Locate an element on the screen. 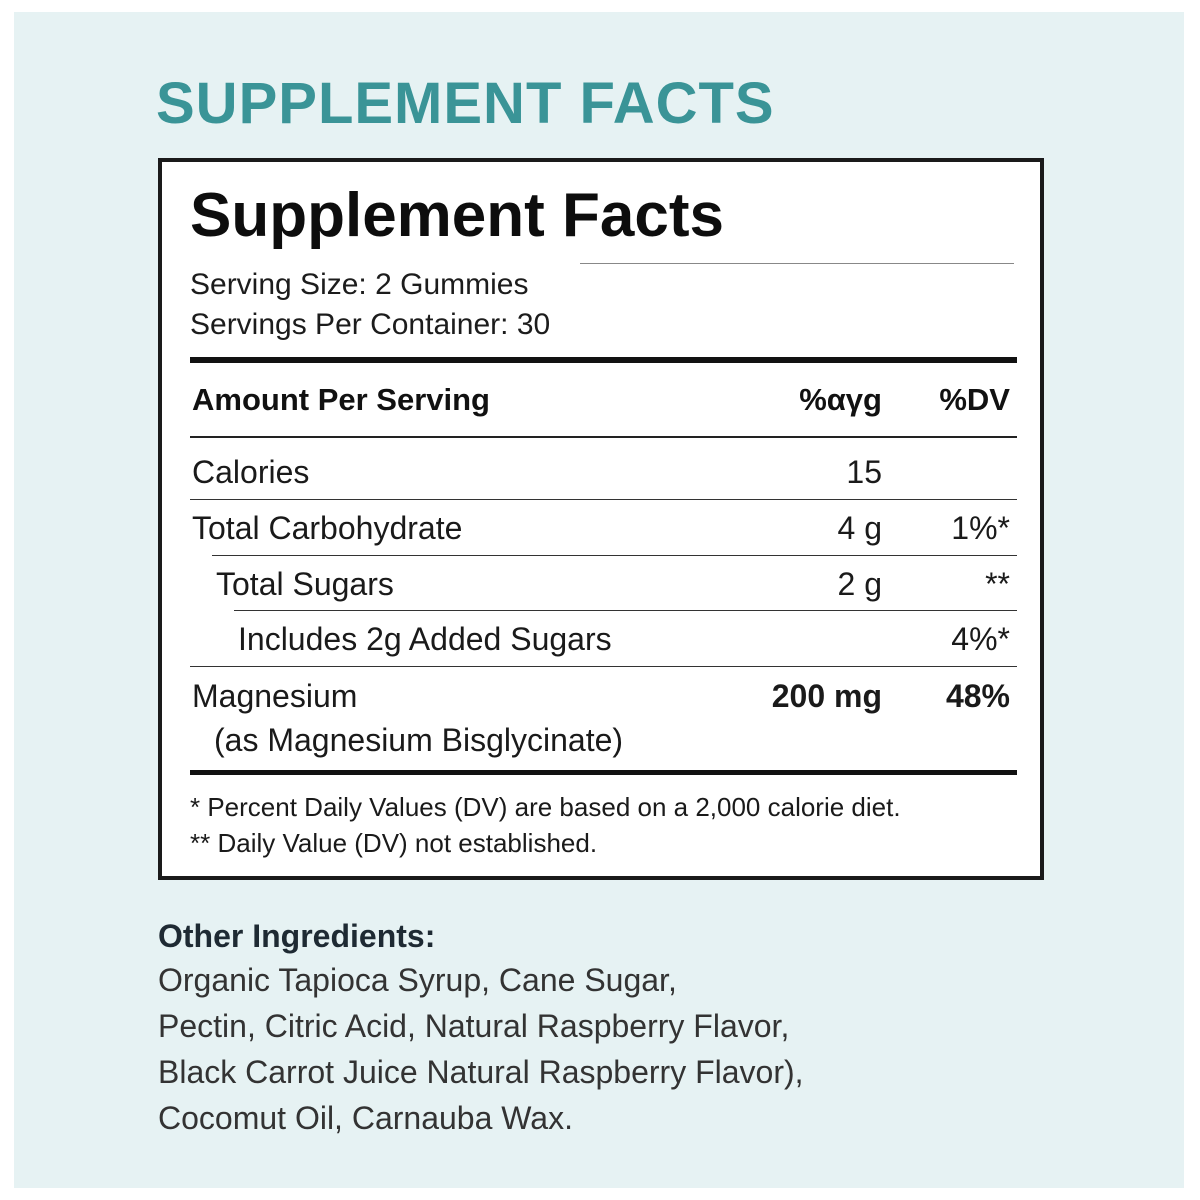 Image resolution: width=1200 pixels, height=1200 pixels. header-thick-divider is located at coordinates (603, 360).